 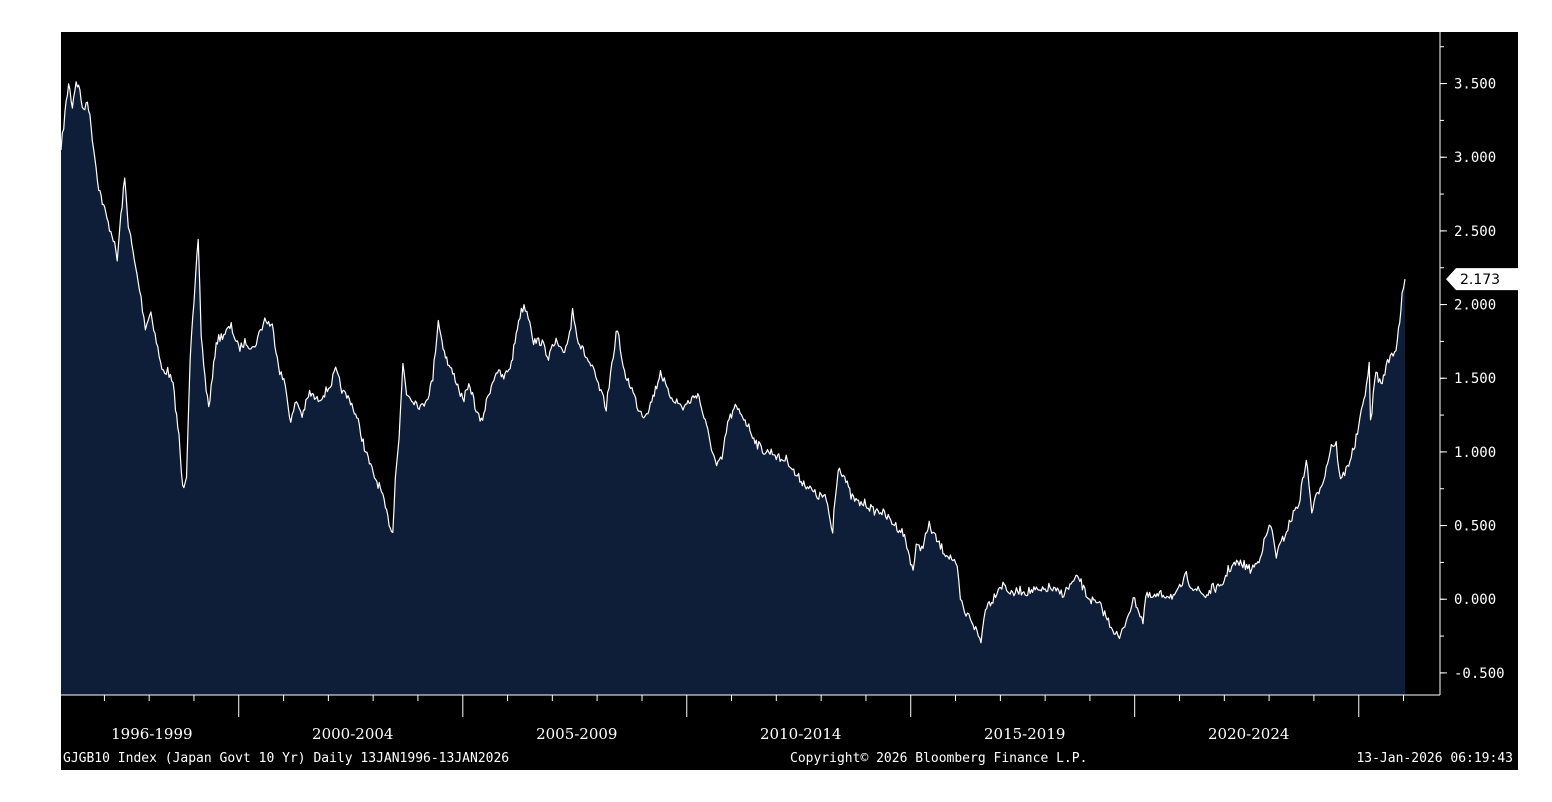 I want to click on x-period-label: 2010-2014, so click(x=800, y=734).